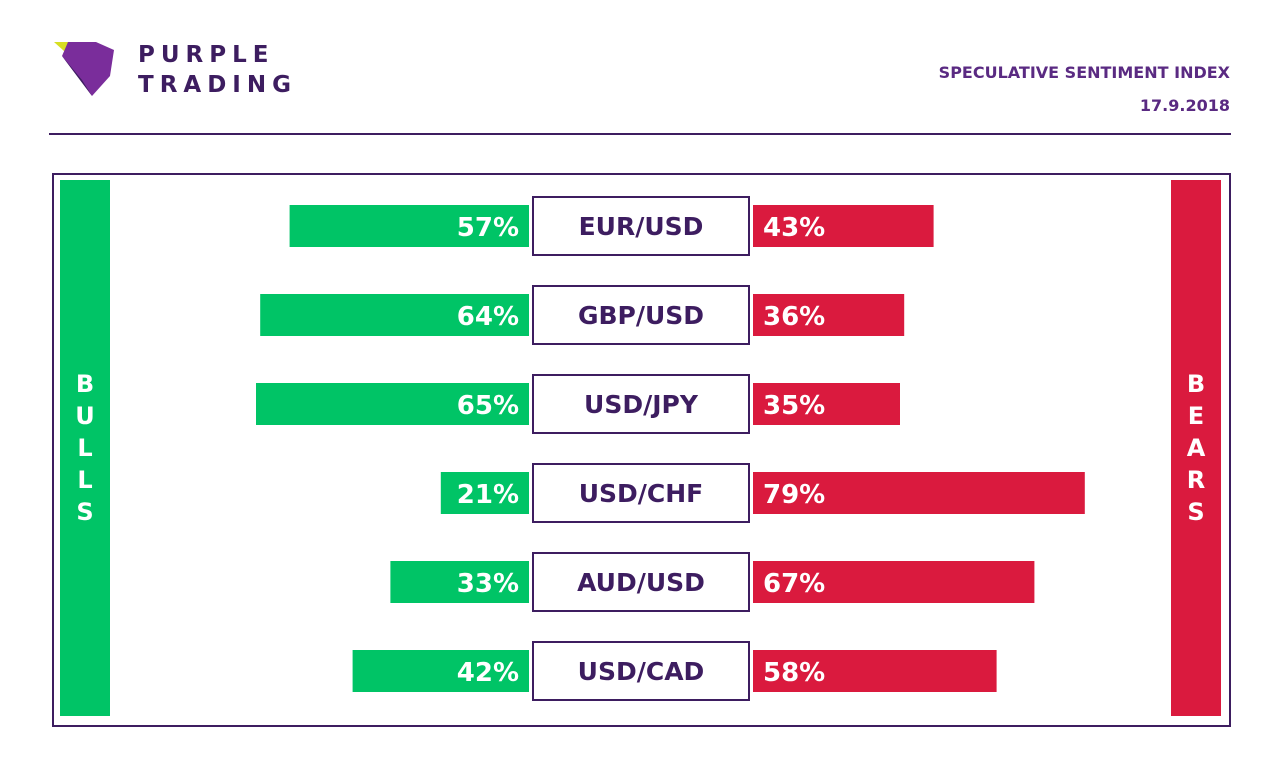  Describe the element at coordinates (85, 512) in the screenshot. I see `bulls-letter: S` at that location.